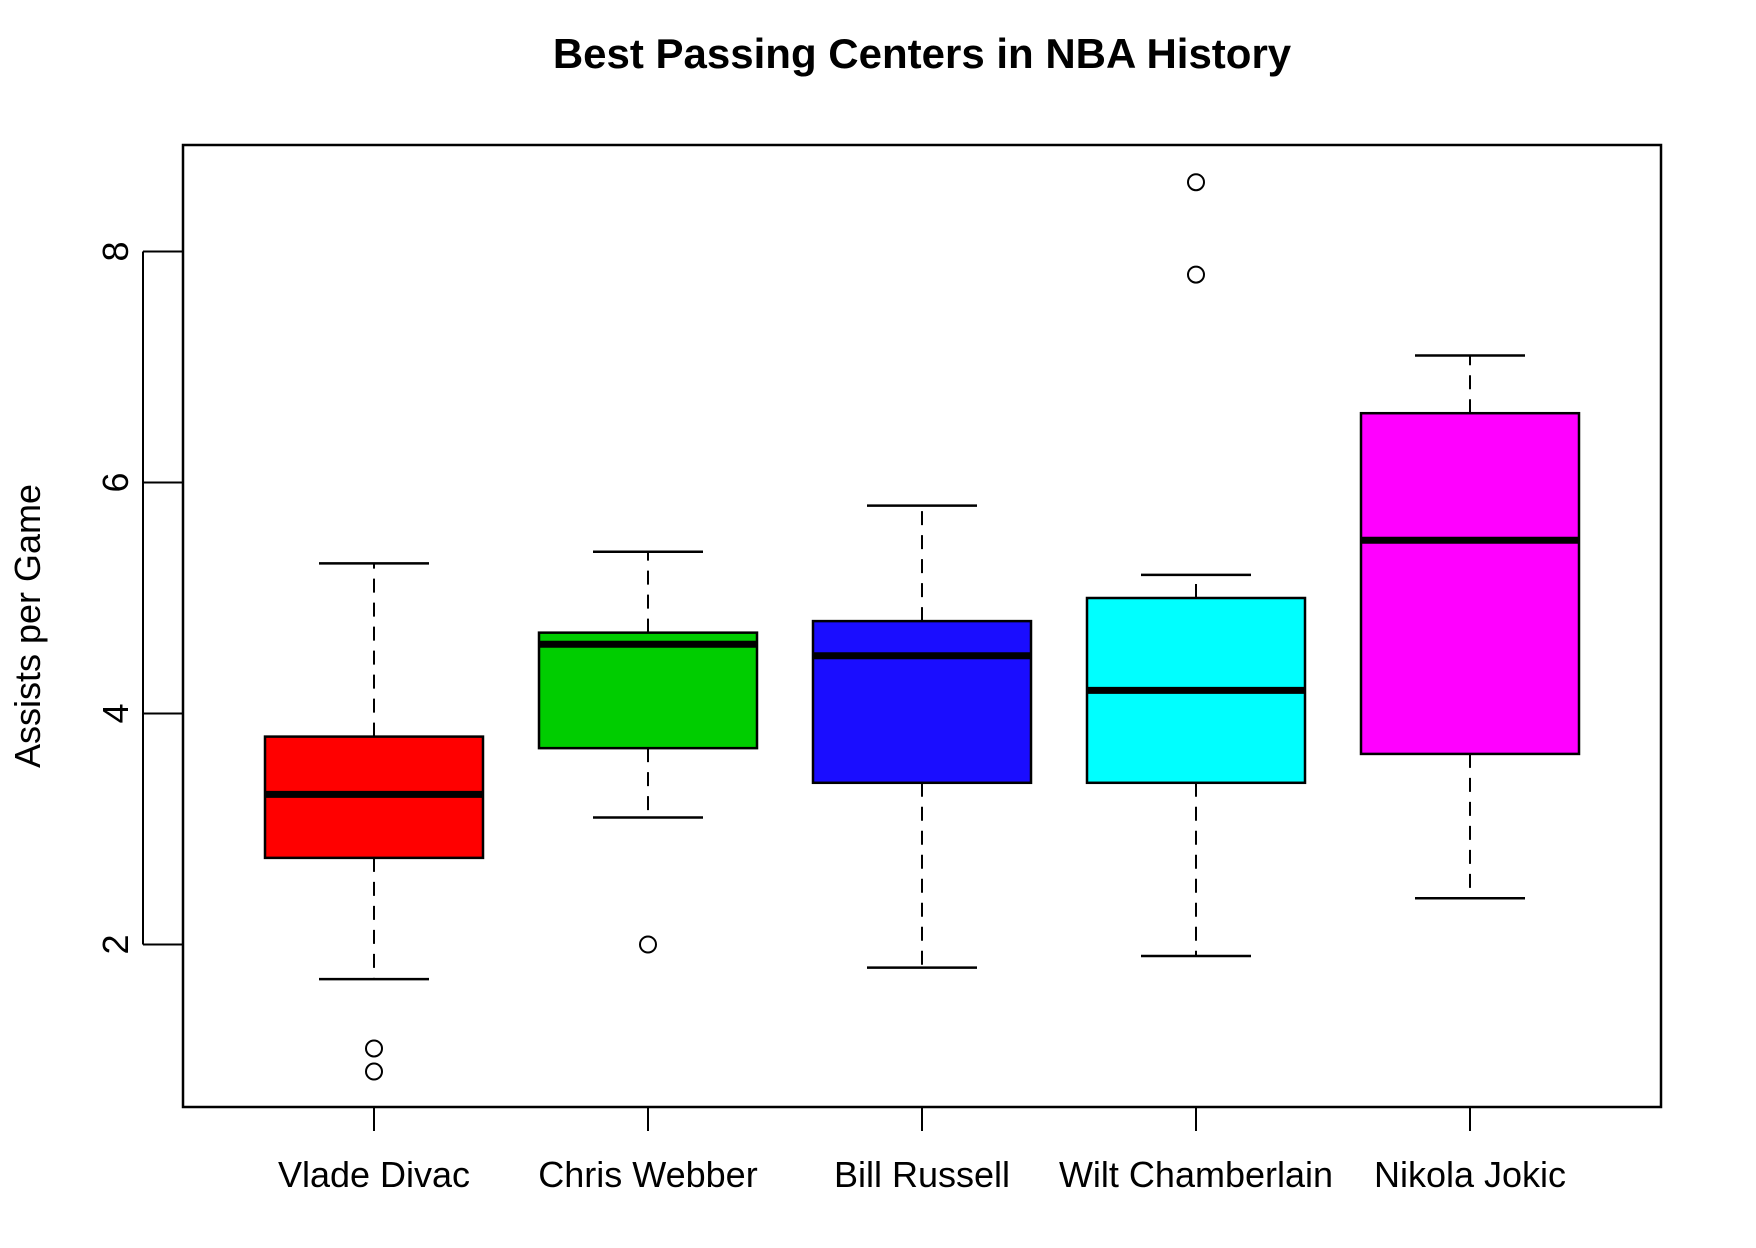 This screenshot has height=1248, width=1756. What do you see at coordinates (115, 944) in the screenshot?
I see `y-tick-label-2: 2` at bounding box center [115, 944].